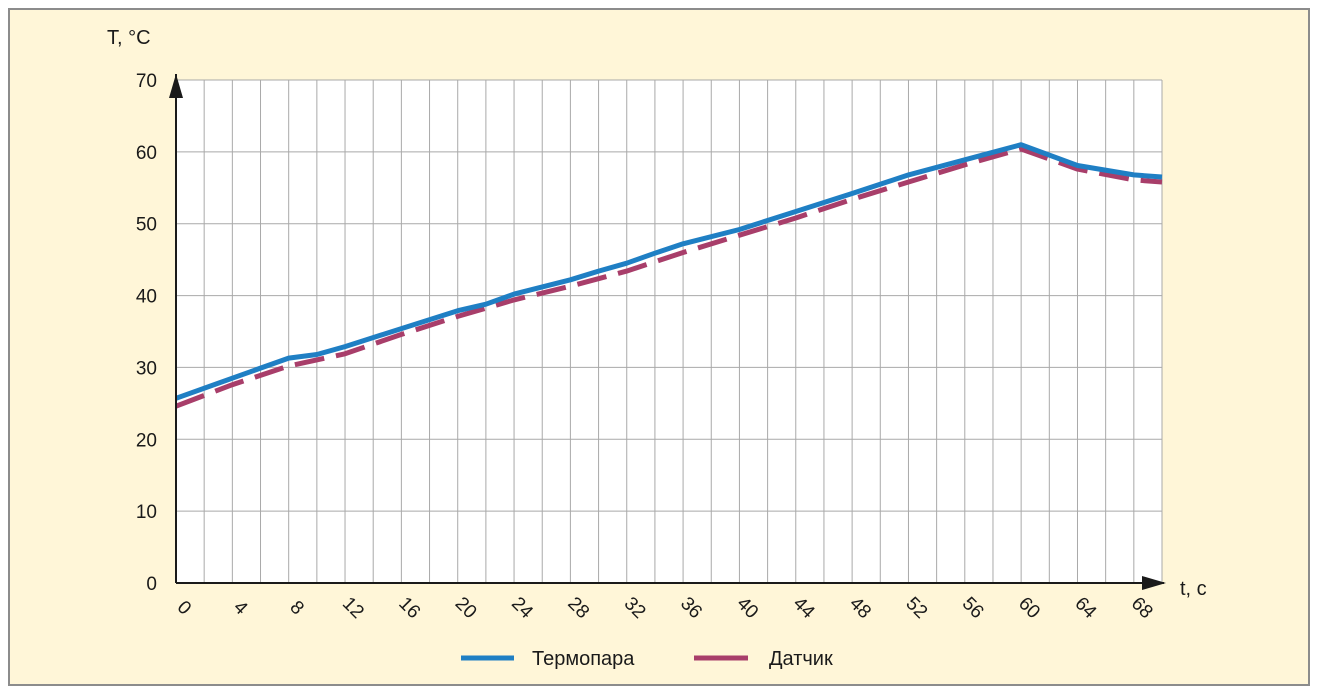  Describe the element at coordinates (353, 608) in the screenshot. I see `x-tick-label: 12` at that location.